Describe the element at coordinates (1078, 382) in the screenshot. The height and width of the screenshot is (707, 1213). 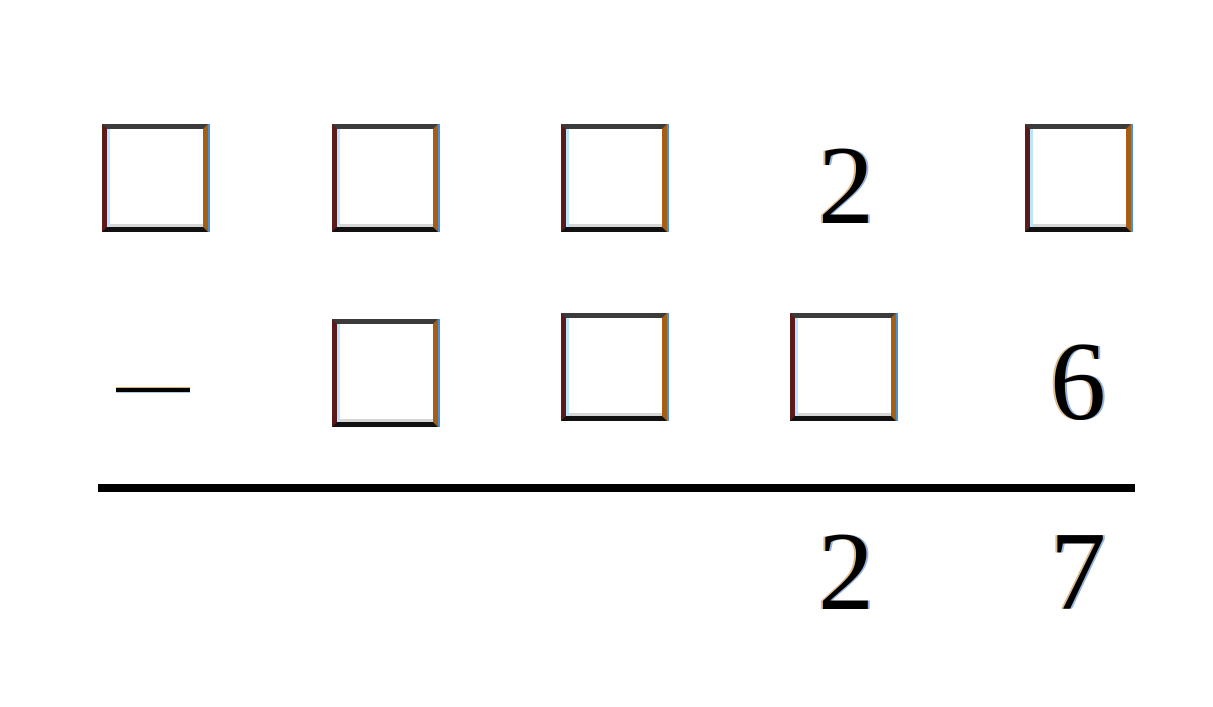
I see `digit-bottom-5: 6` at that location.